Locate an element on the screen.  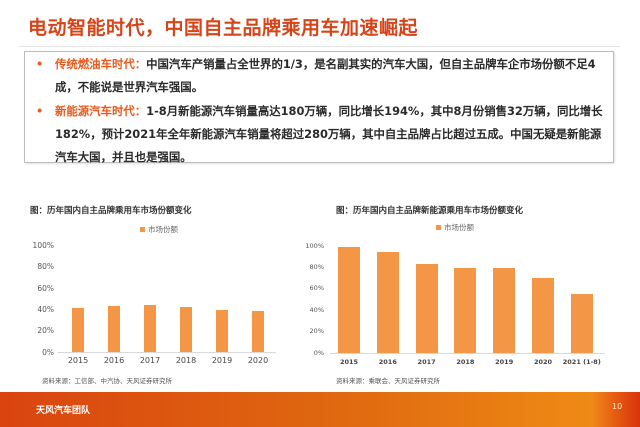
footer-page-block is located at coordinates (616, 409).